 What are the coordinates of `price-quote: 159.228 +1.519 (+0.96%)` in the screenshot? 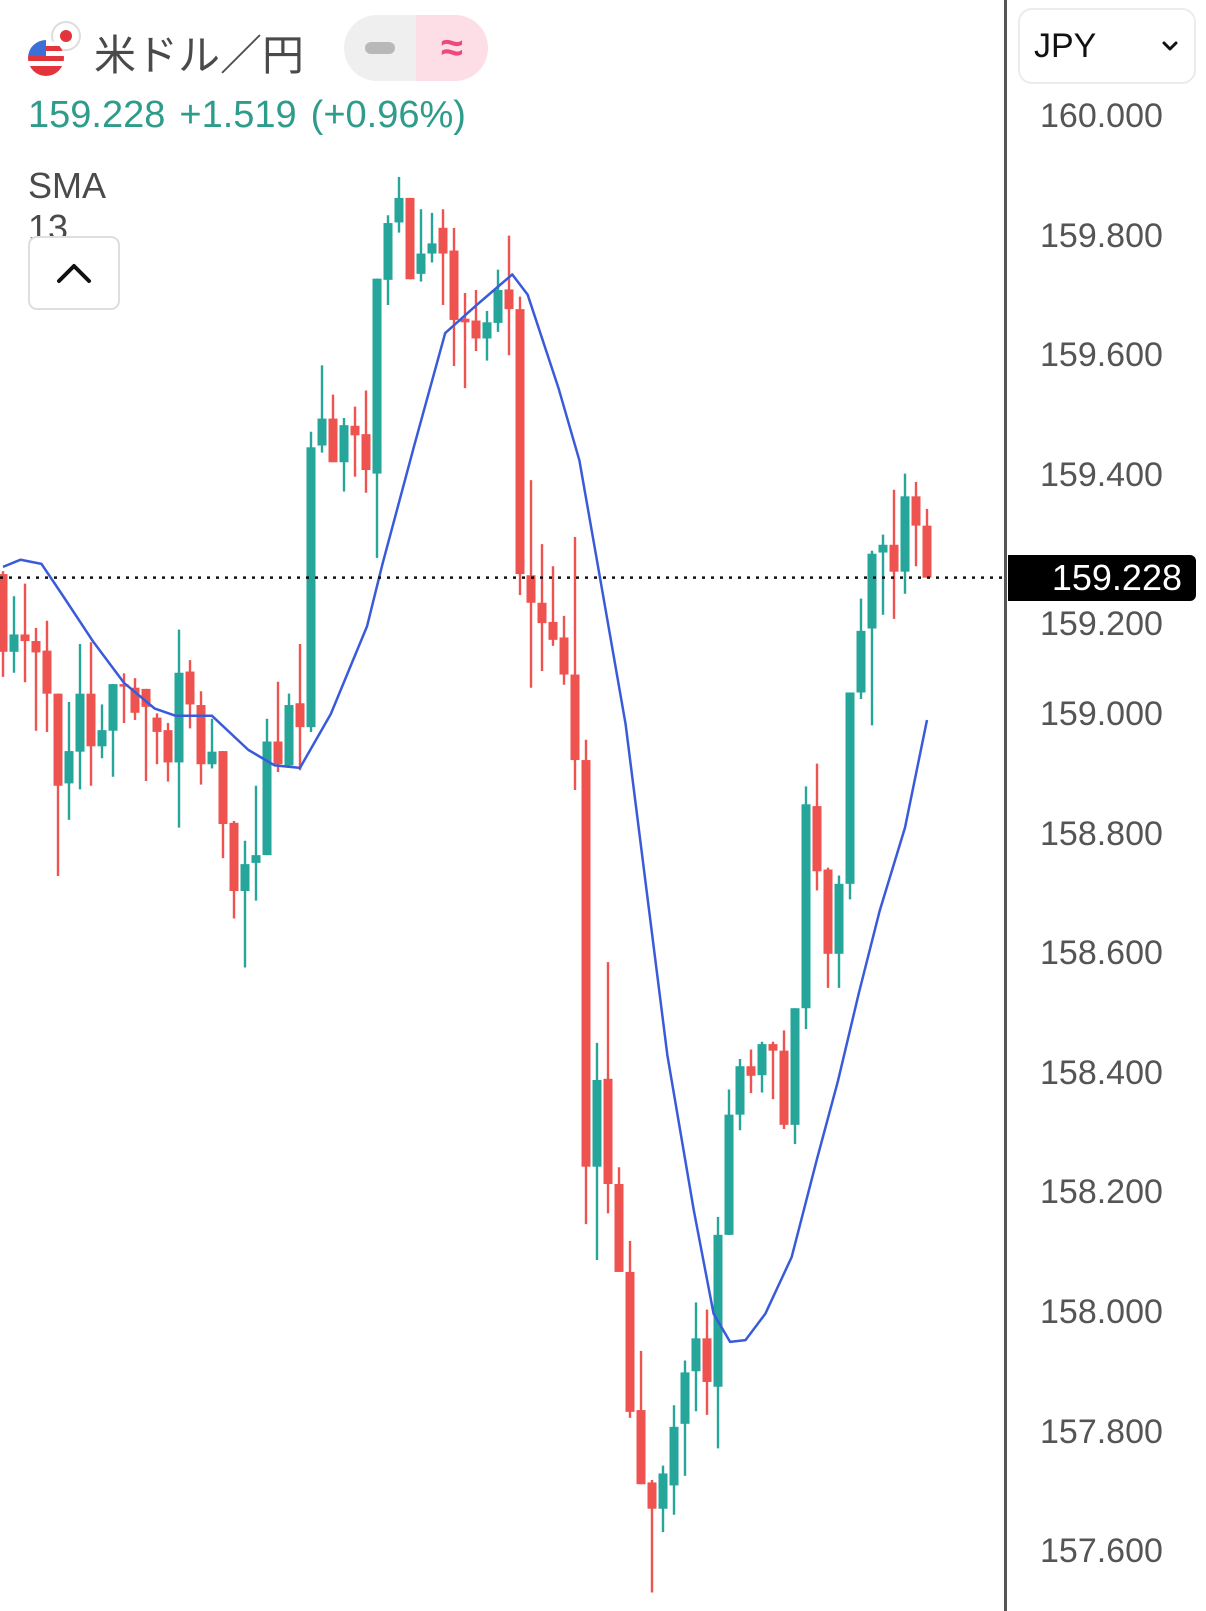 It's located at (254, 115).